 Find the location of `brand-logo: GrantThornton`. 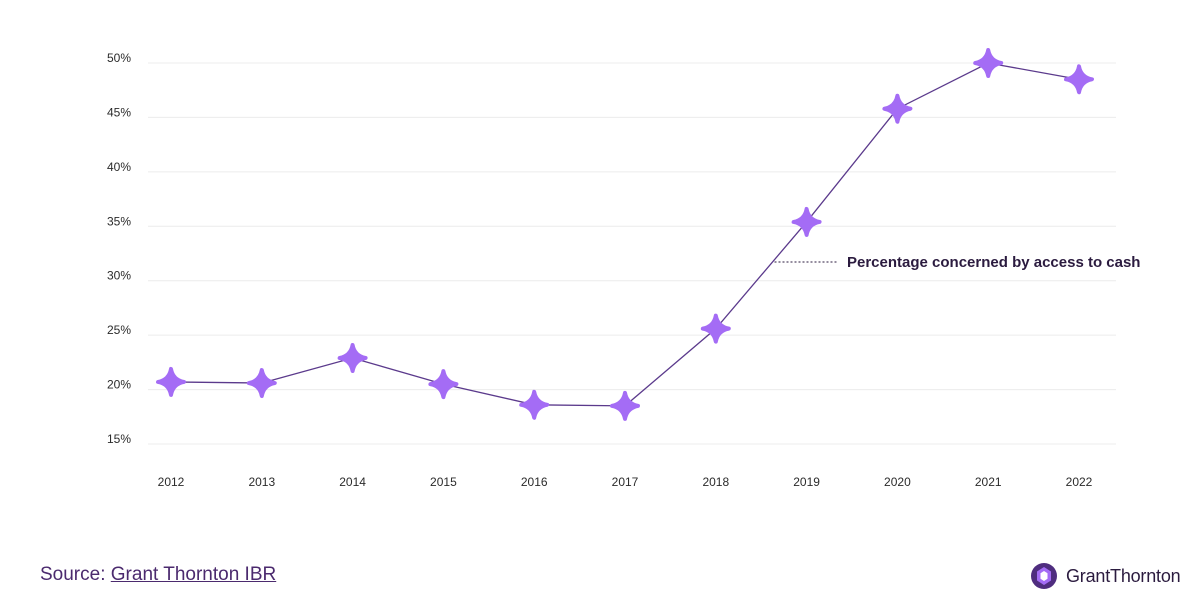

brand-logo: GrantThornton is located at coordinates (1105, 576).